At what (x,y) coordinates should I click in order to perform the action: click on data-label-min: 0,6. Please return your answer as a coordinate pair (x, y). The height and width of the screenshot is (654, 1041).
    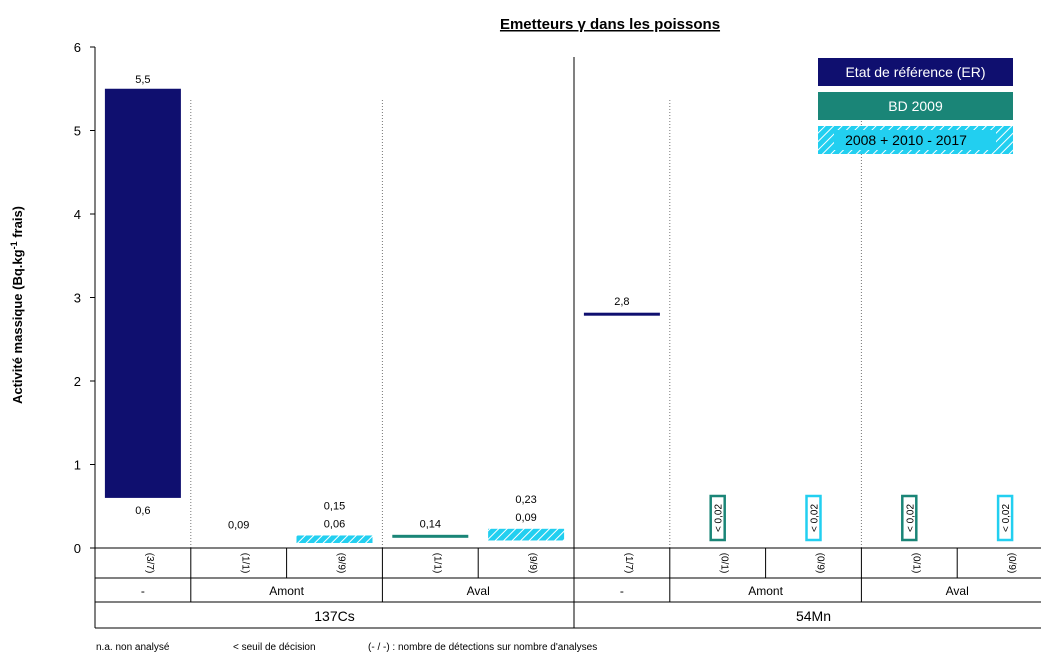
    Looking at the image, I should click on (142, 511).